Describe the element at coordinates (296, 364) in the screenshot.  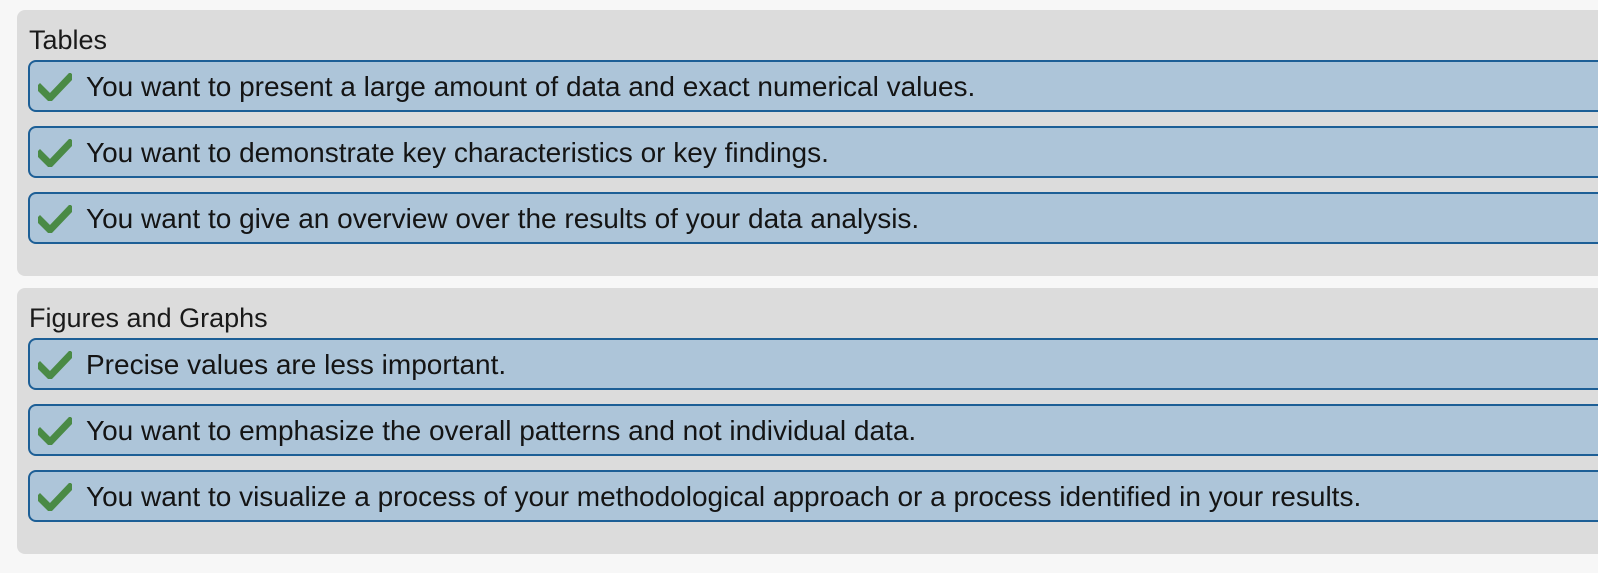
I see `item-label: Precise values are less important.` at that location.